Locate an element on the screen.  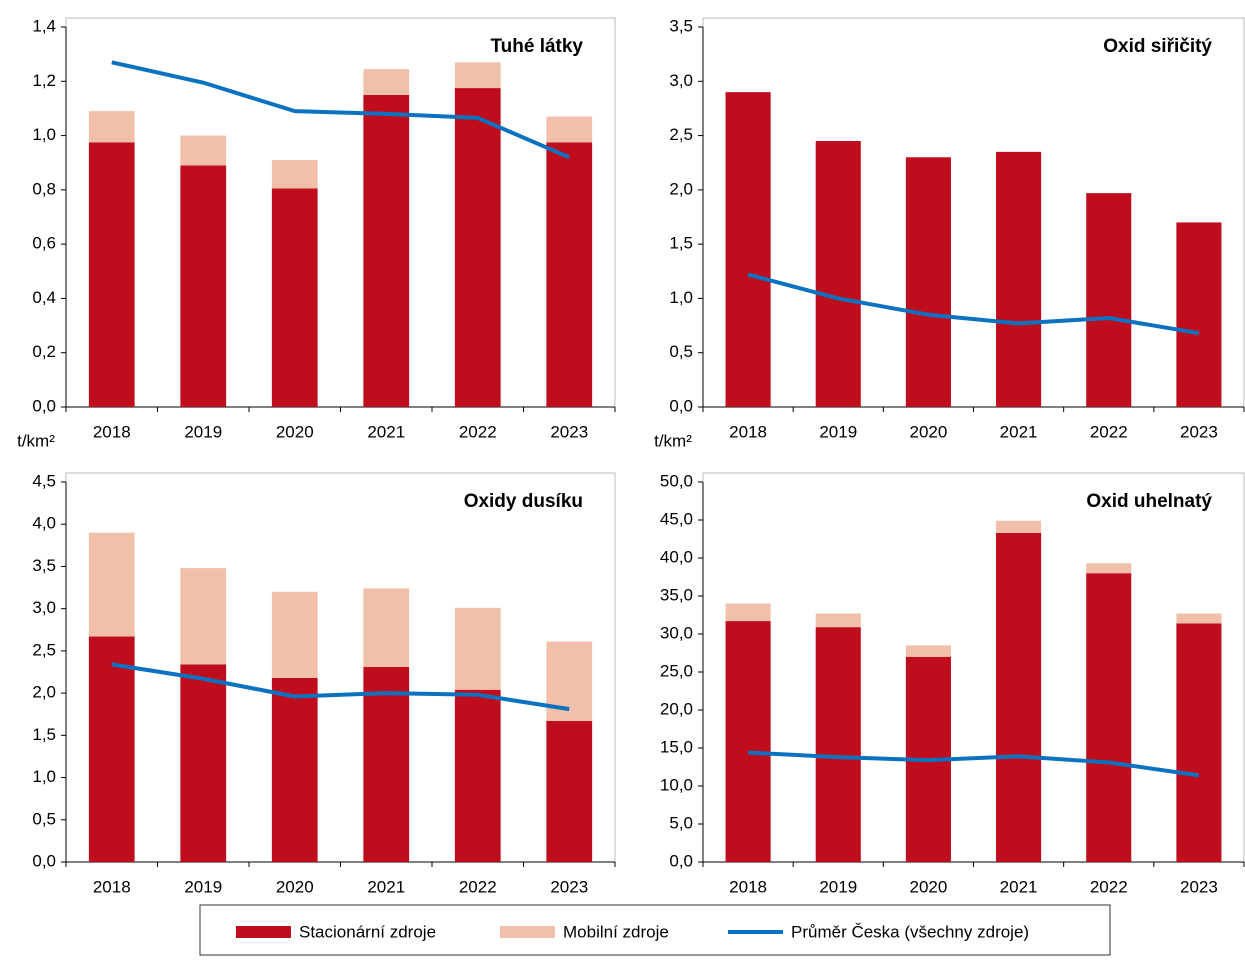
chart-title: Tuhé látky is located at coordinates (536, 46).